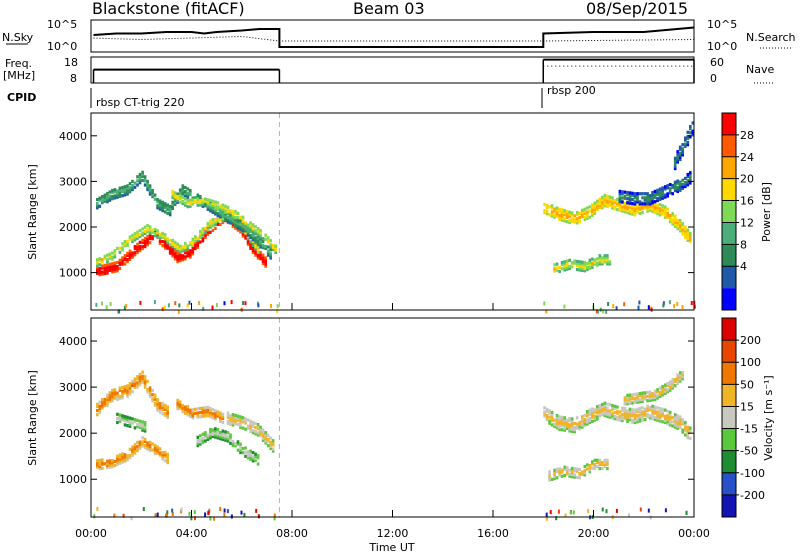  I want to click on nsky-label: N.Sky, so click(18, 37).